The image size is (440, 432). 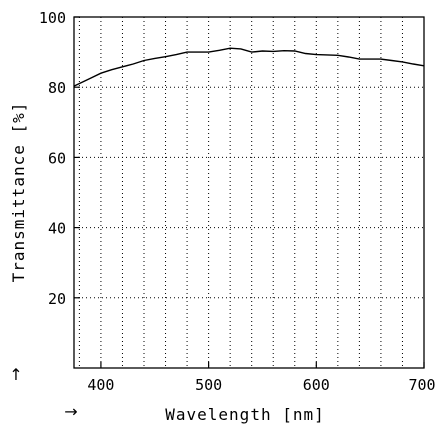 I want to click on y-axis-arrow: ↑, so click(x=15, y=374).